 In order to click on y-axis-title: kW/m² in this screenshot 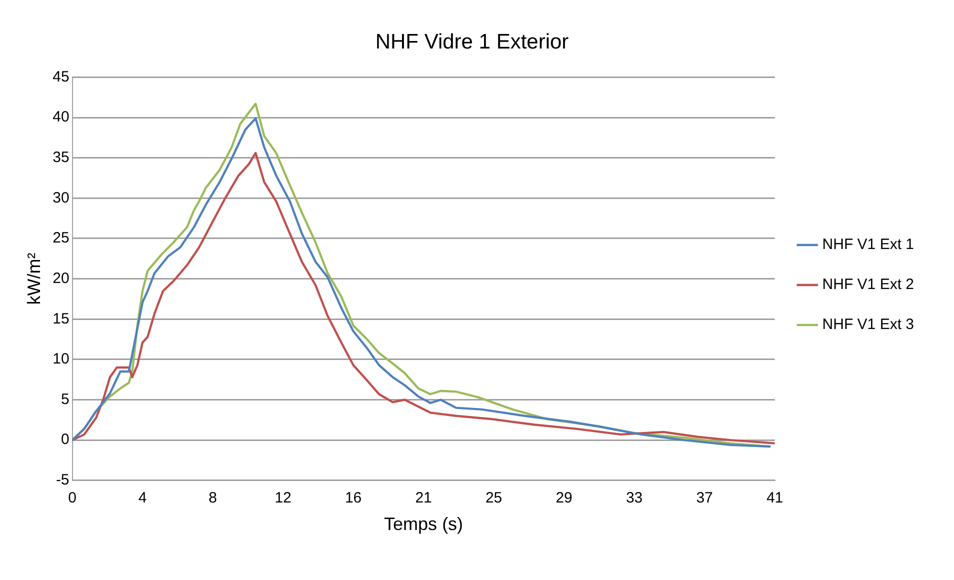, I will do `click(34, 278)`.